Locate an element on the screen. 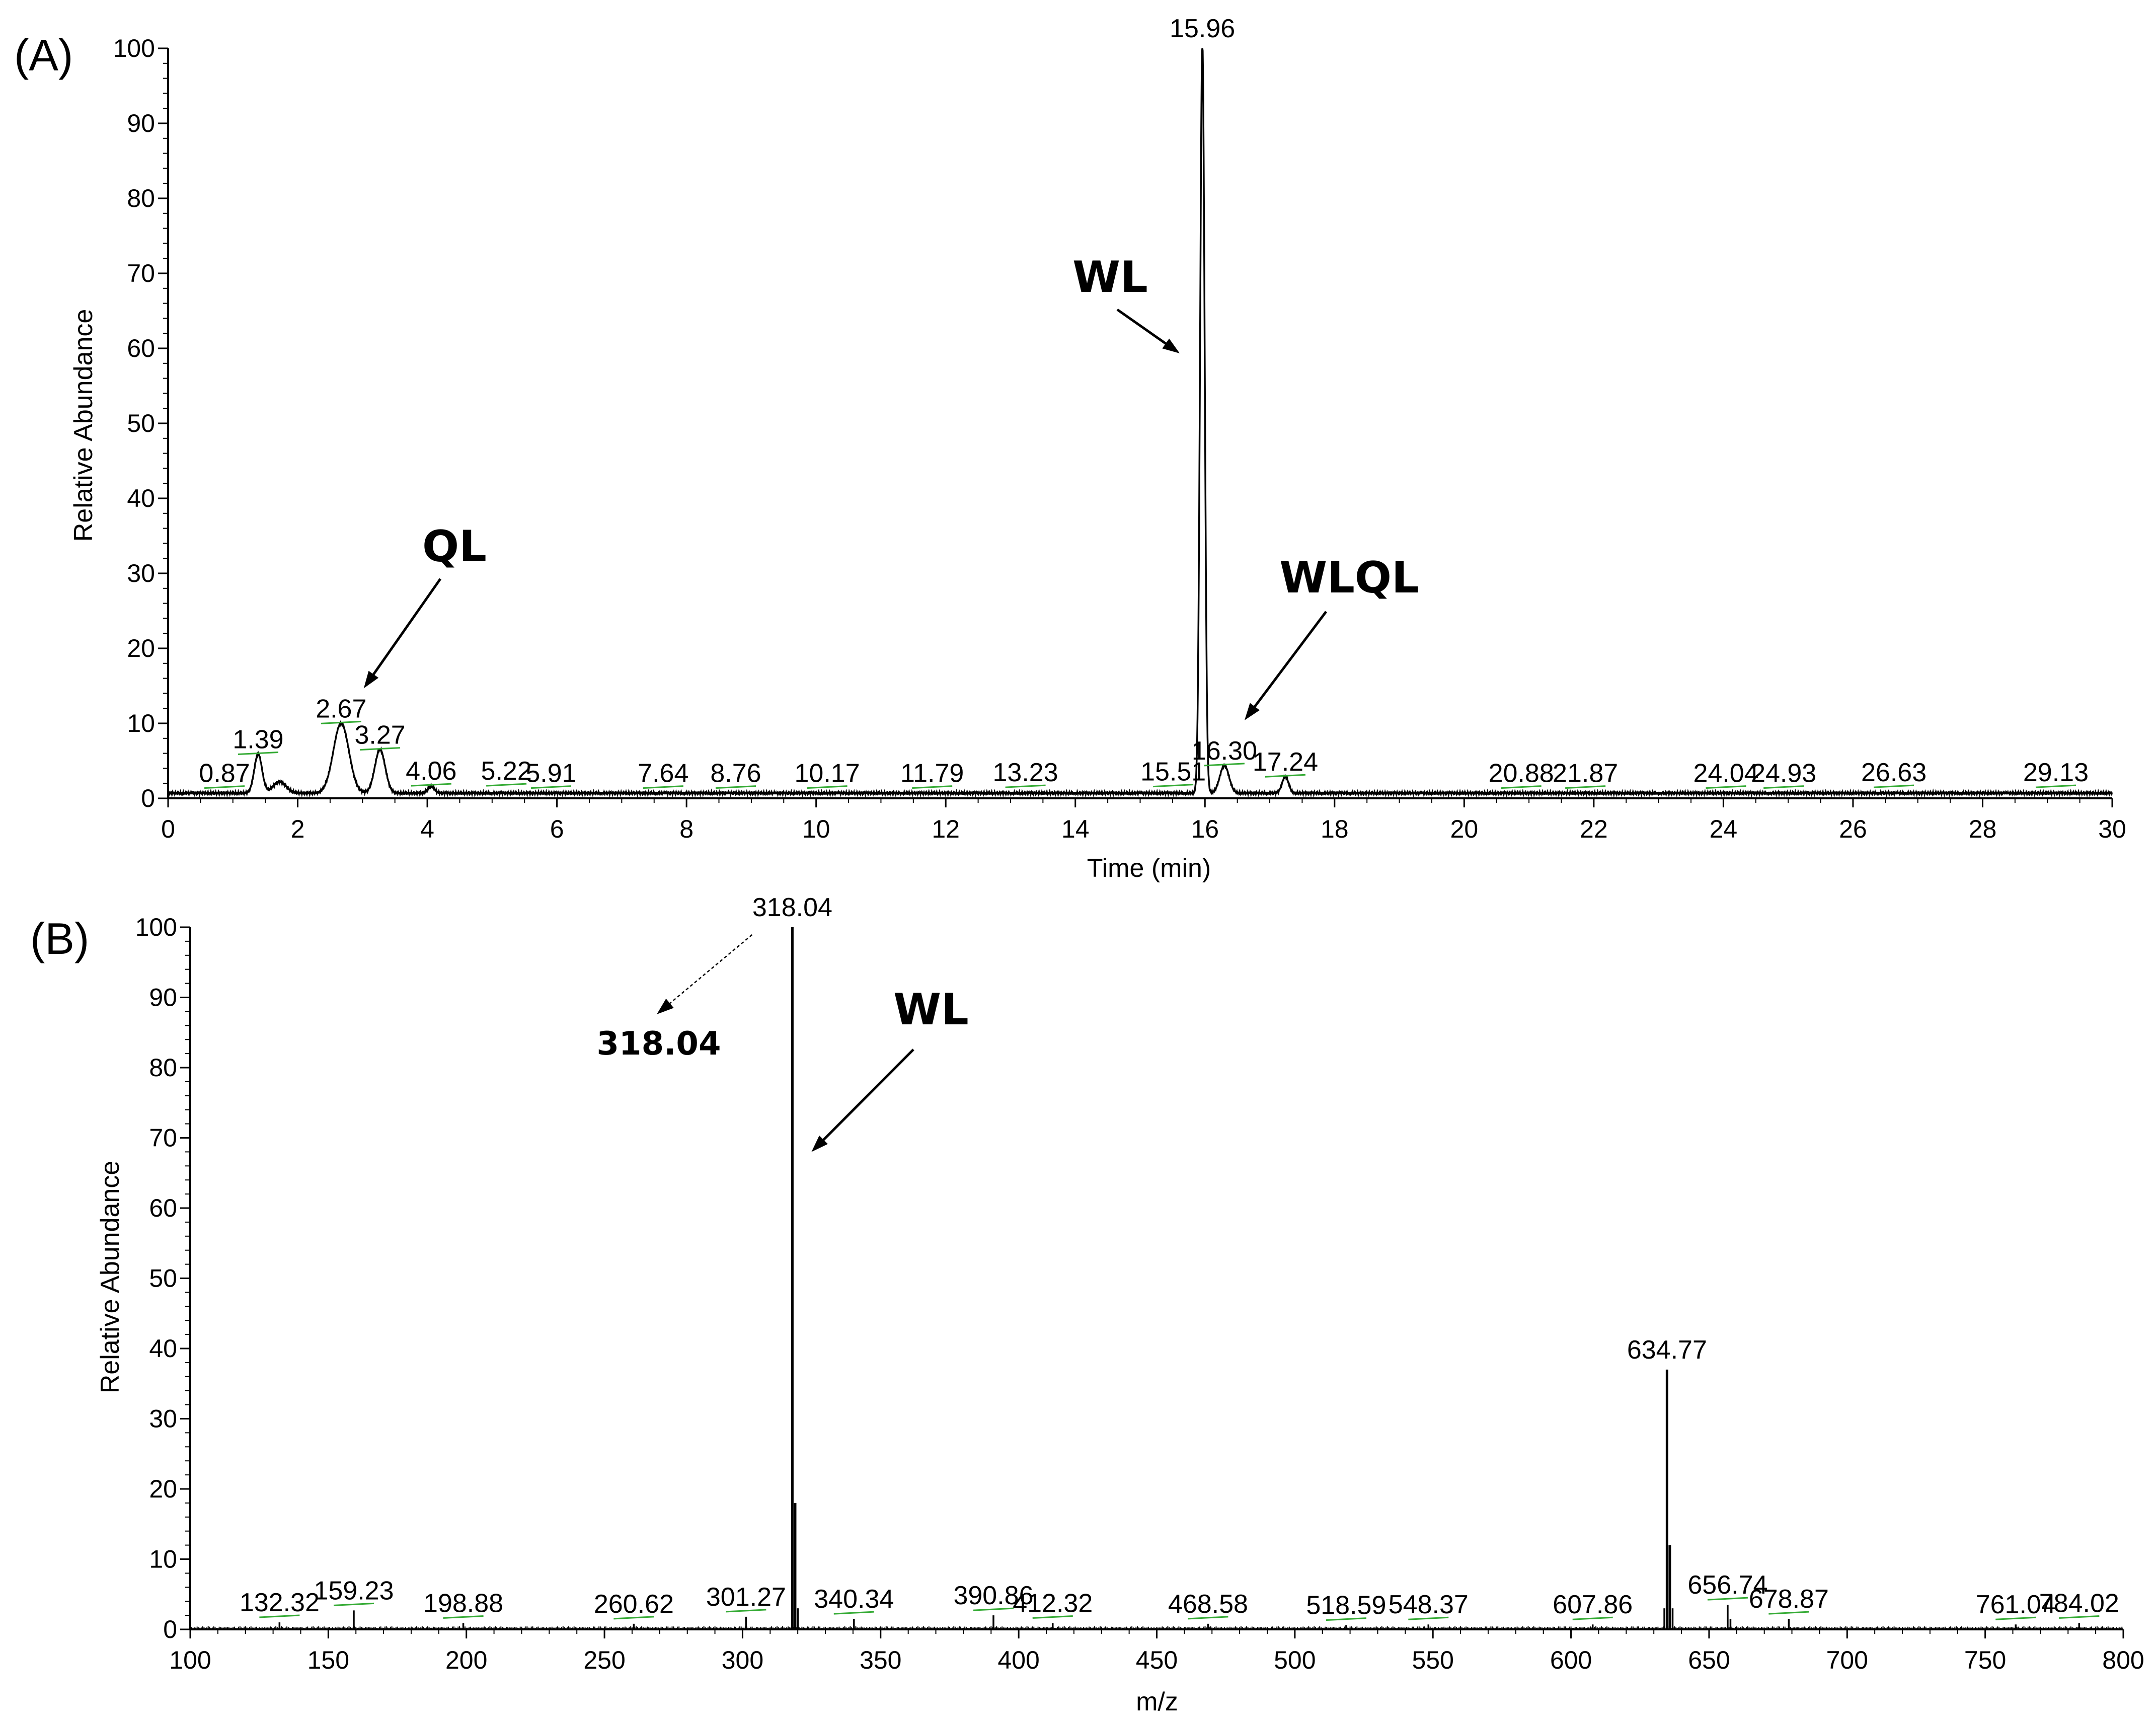  chart_data-1-y-tick-label: 0 is located at coordinates (170, 1629).